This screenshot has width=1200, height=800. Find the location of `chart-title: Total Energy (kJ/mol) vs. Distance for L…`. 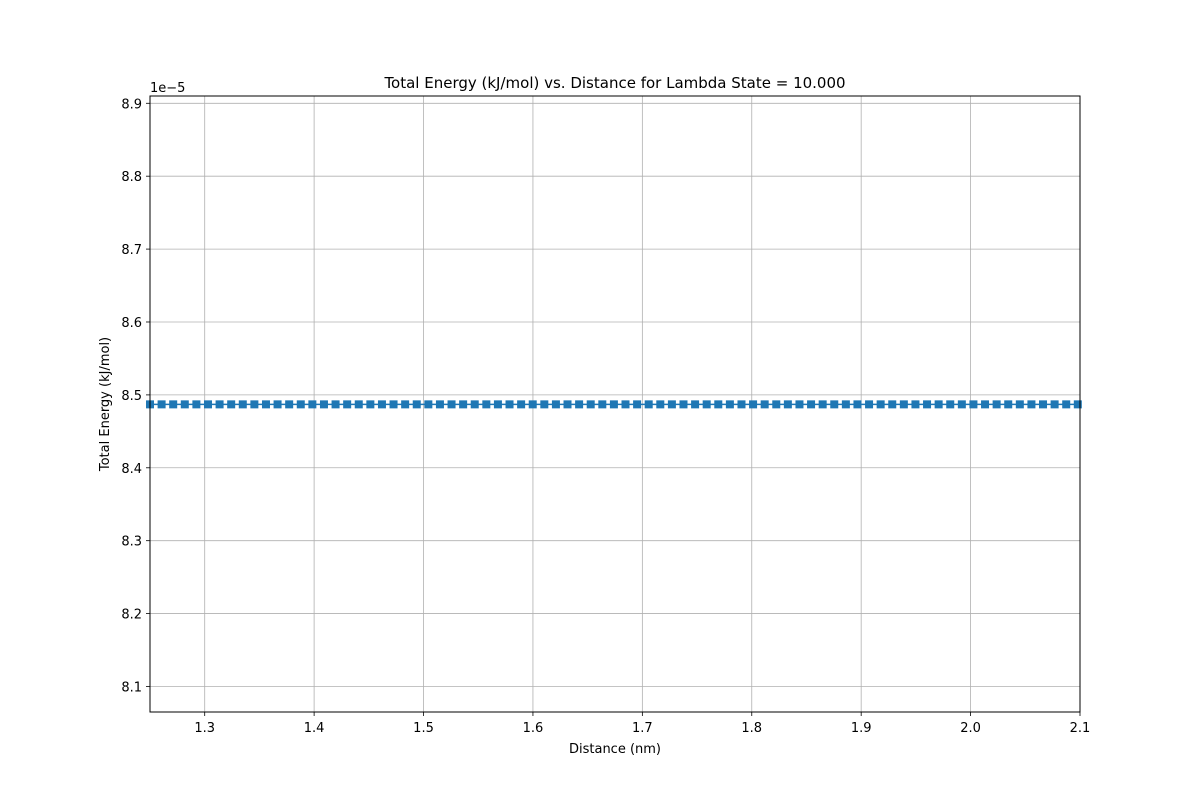

chart-title: Total Energy (kJ/mol) vs. Distance for L… is located at coordinates (614, 83).